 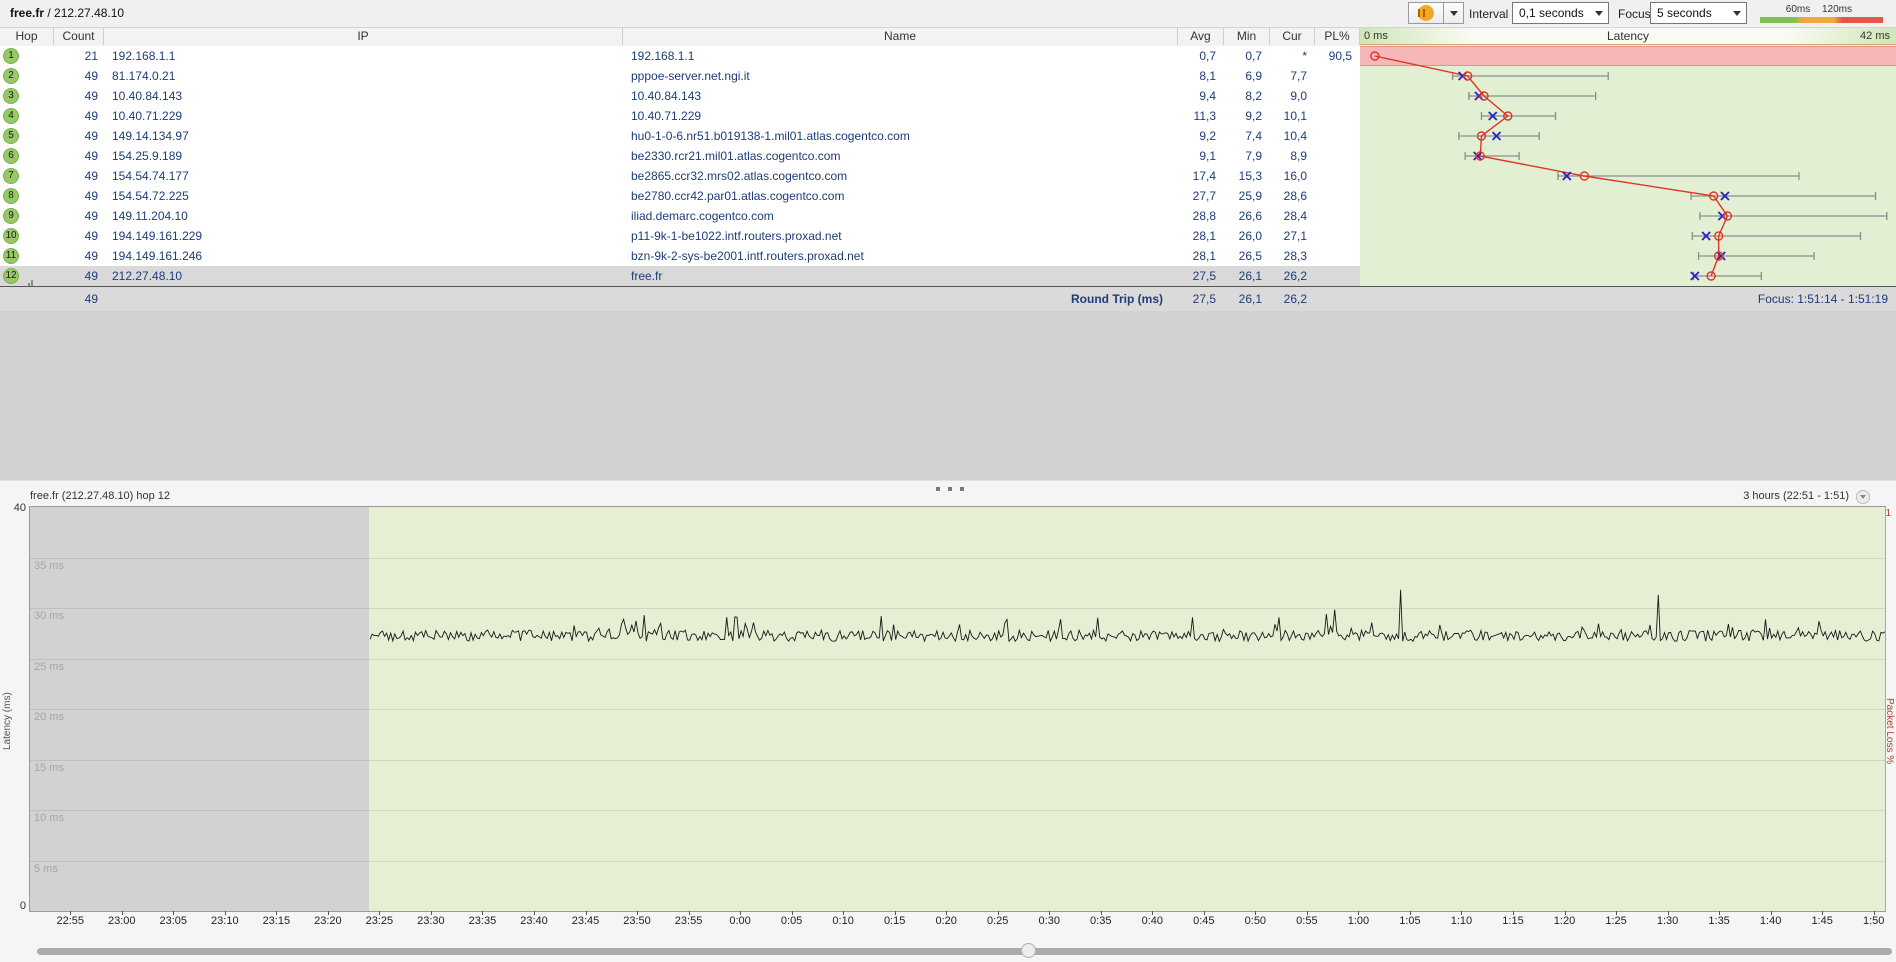 I want to click on latency-scale-max: 42 ms, so click(x=1875, y=36).